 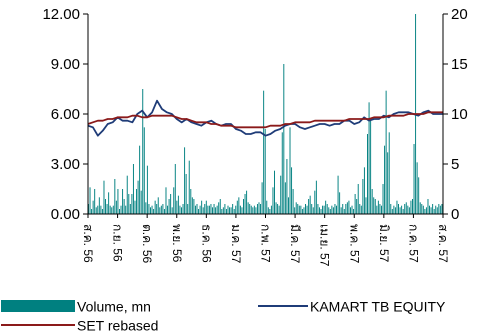 I want to click on legend-label-volume: Volume, mn, so click(x=114, y=306).